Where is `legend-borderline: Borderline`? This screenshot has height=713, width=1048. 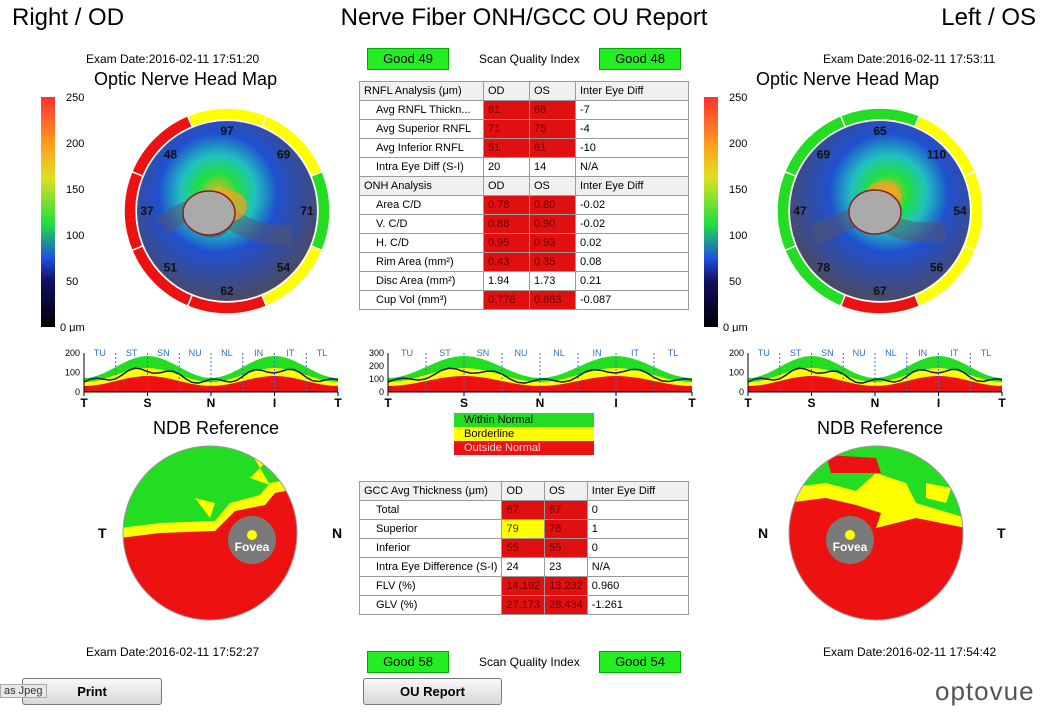 legend-borderline: Borderline is located at coordinates (524, 434).